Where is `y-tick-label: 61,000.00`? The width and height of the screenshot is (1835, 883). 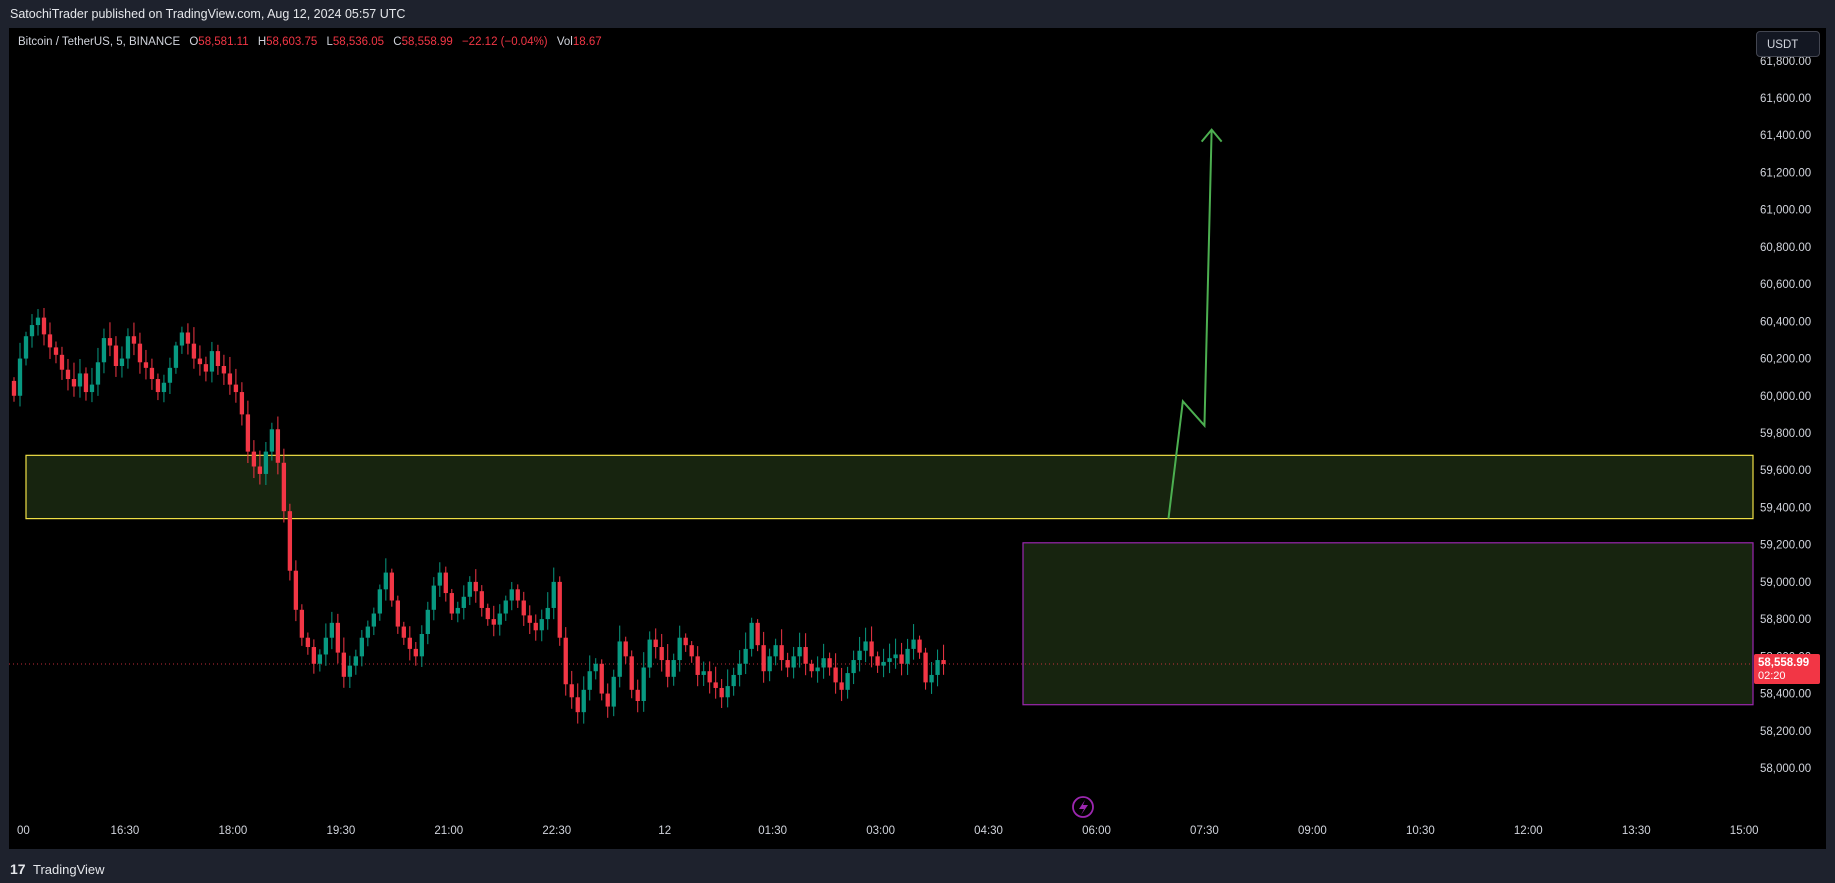
y-tick-label: 61,000.00 is located at coordinates (1785, 211).